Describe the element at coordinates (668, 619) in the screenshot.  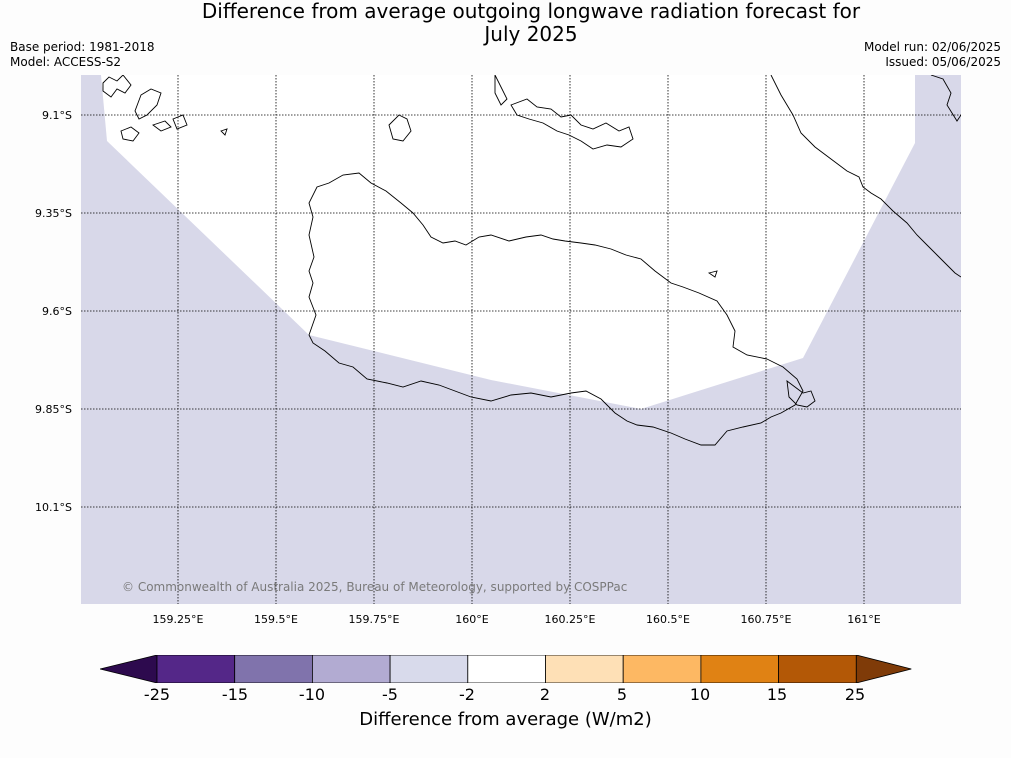
I see `lon-label: 160.5°E` at that location.